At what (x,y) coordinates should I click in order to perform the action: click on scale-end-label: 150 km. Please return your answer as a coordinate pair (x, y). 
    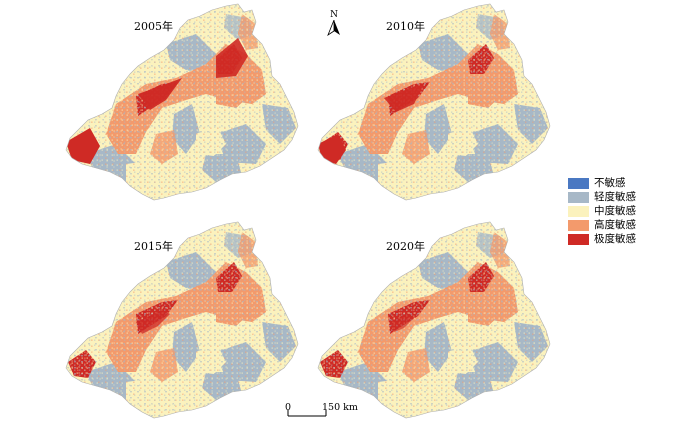
    Looking at the image, I should click on (340, 407).